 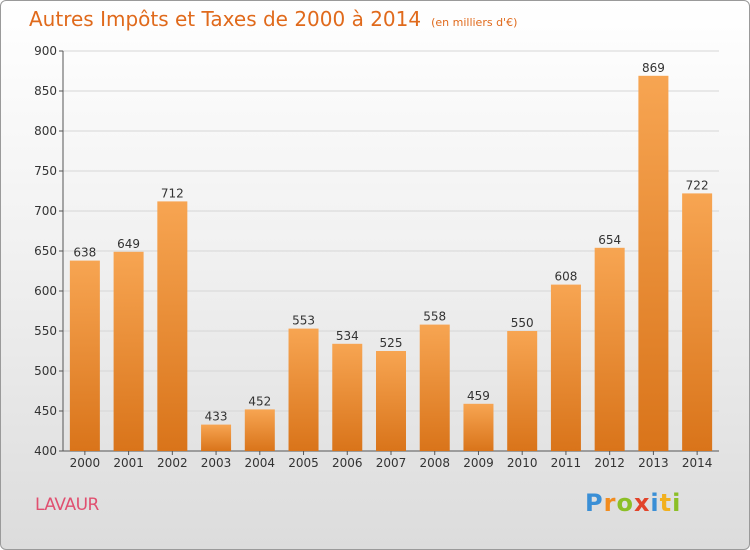 What do you see at coordinates (303, 321) in the screenshot?
I see `data-label: 553` at bounding box center [303, 321].